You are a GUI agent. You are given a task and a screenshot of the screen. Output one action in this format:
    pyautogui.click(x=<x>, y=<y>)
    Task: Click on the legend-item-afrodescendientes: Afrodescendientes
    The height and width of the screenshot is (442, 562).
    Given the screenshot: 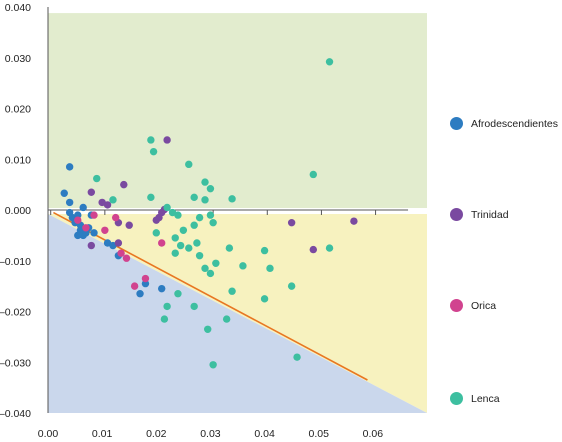 What is the action you would take?
    pyautogui.click(x=504, y=123)
    